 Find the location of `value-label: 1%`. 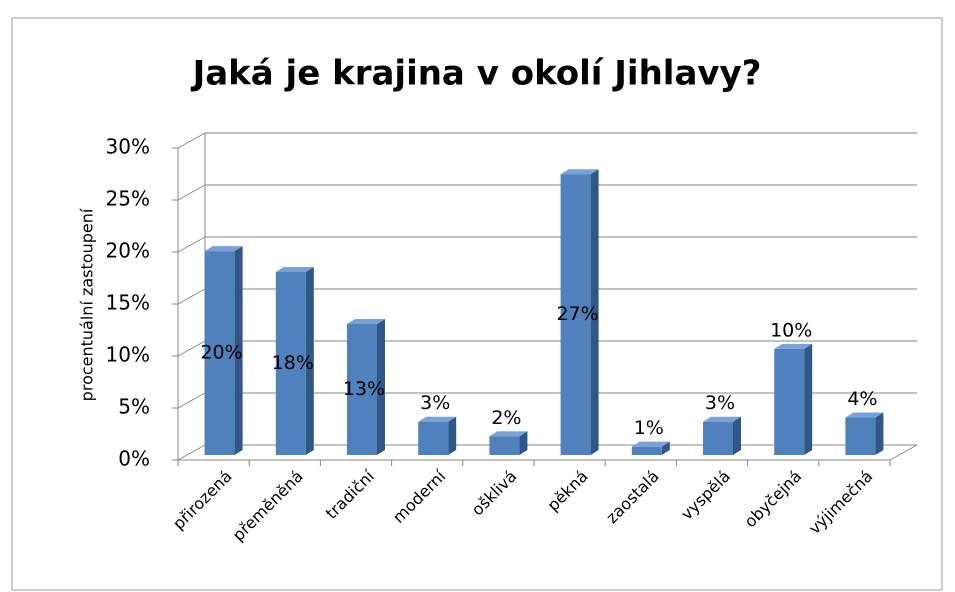

value-label: 1% is located at coordinates (649, 428).